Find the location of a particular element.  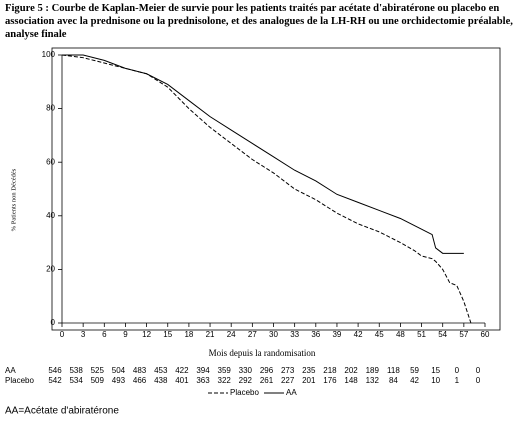

risk-value: 15 is located at coordinates (435, 370).